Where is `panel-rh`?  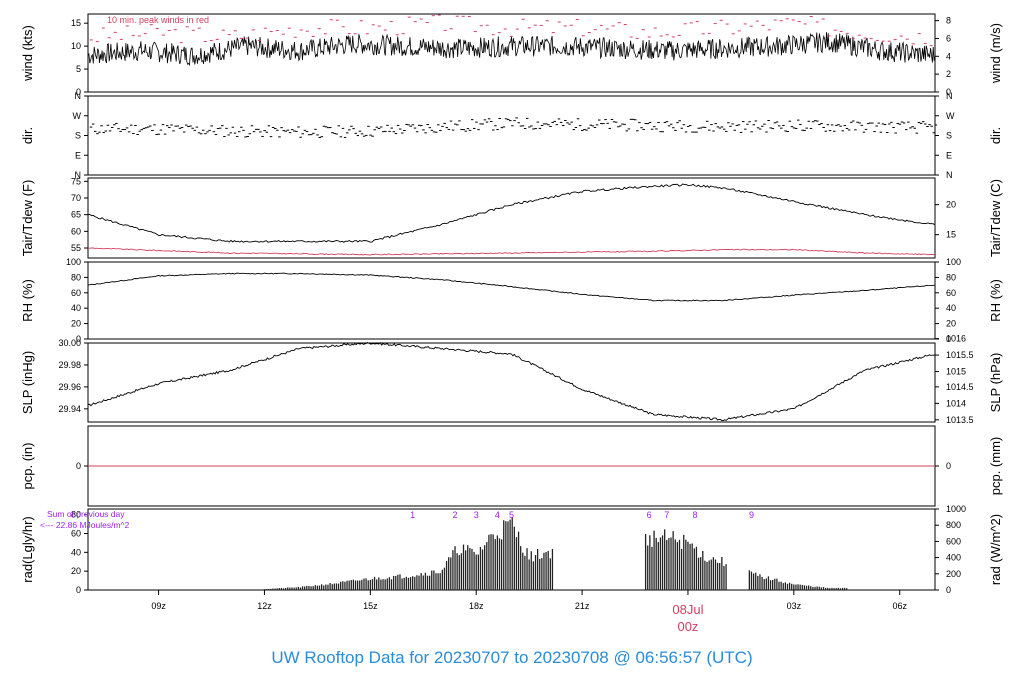
panel-rh is located at coordinates (511, 300).